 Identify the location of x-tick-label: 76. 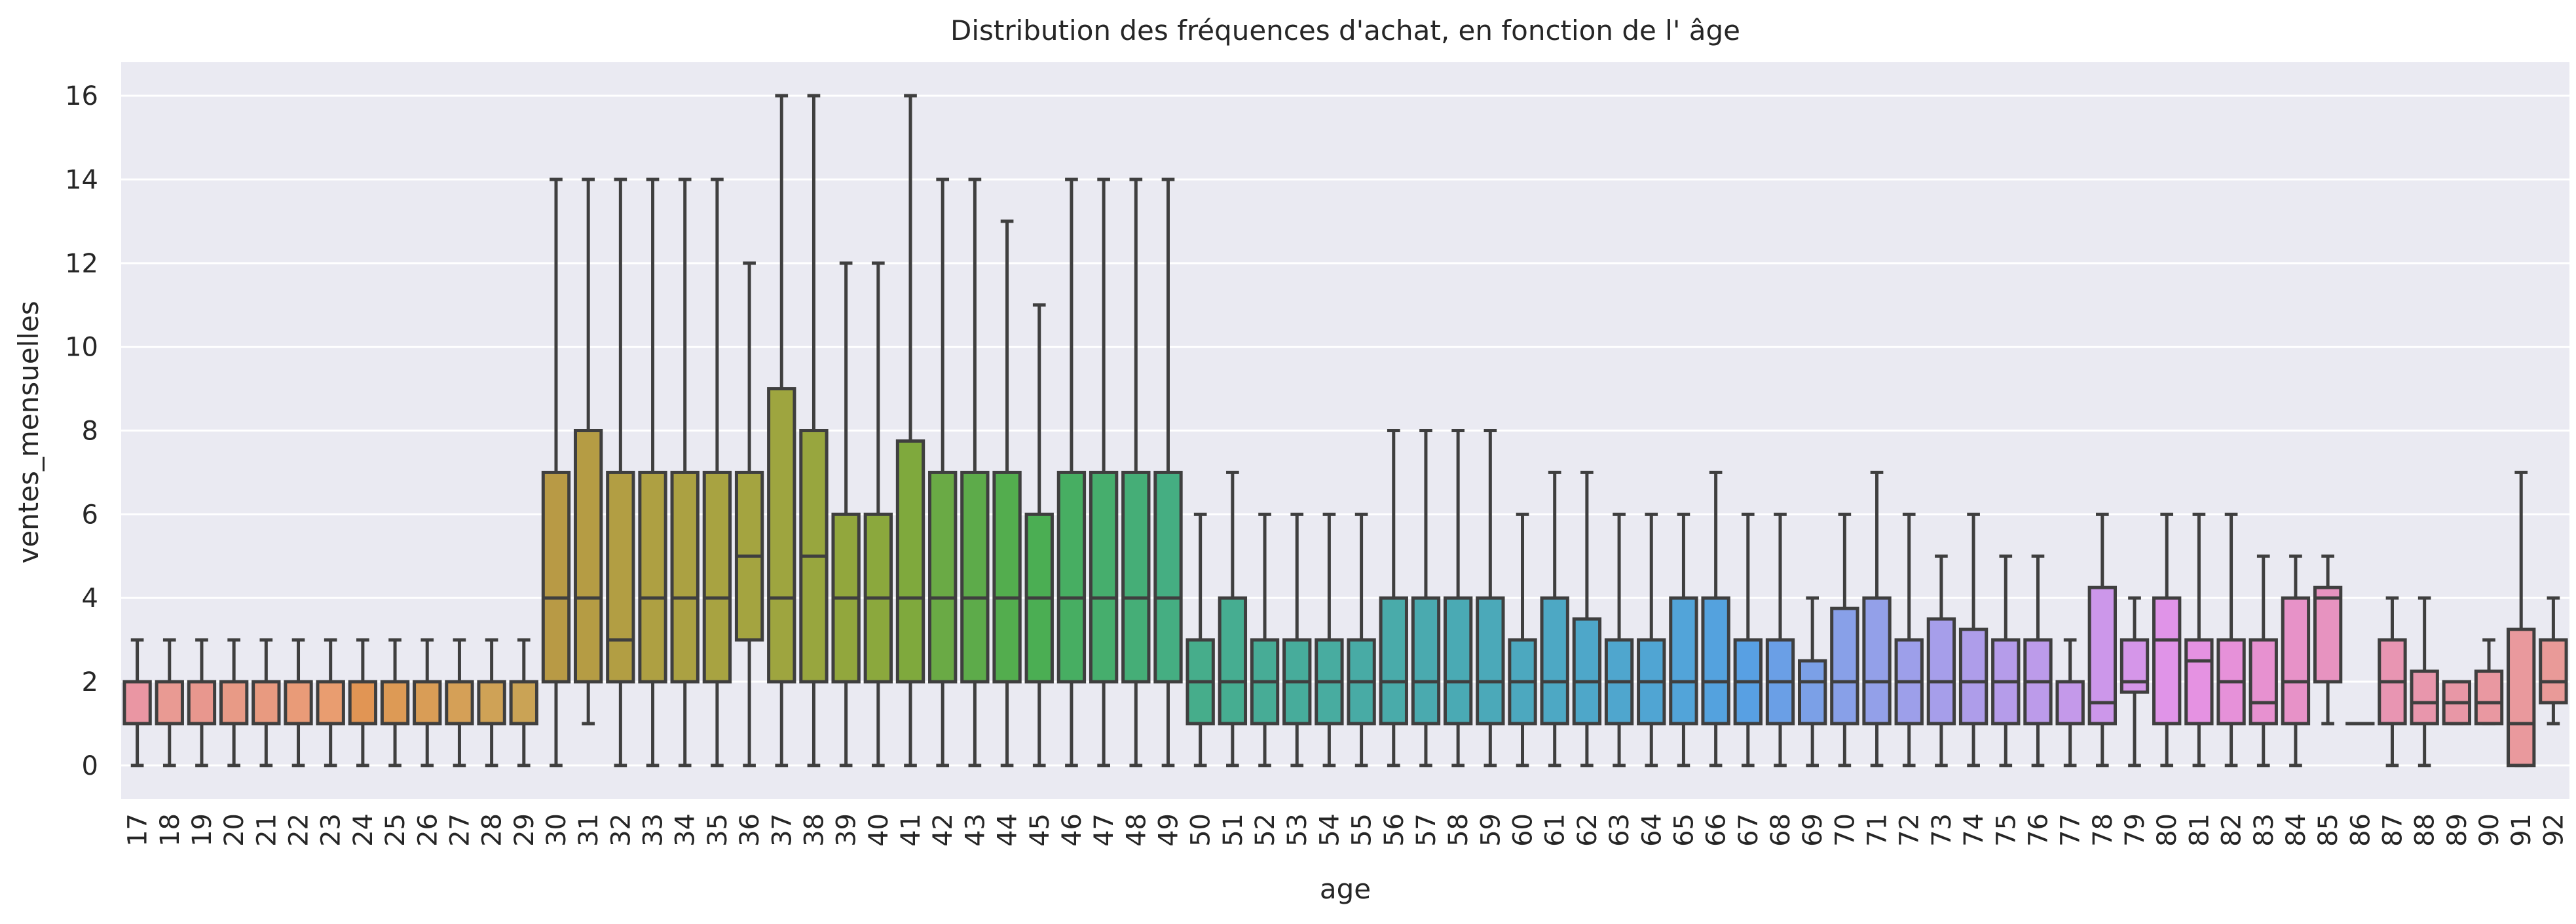
(2038, 830).